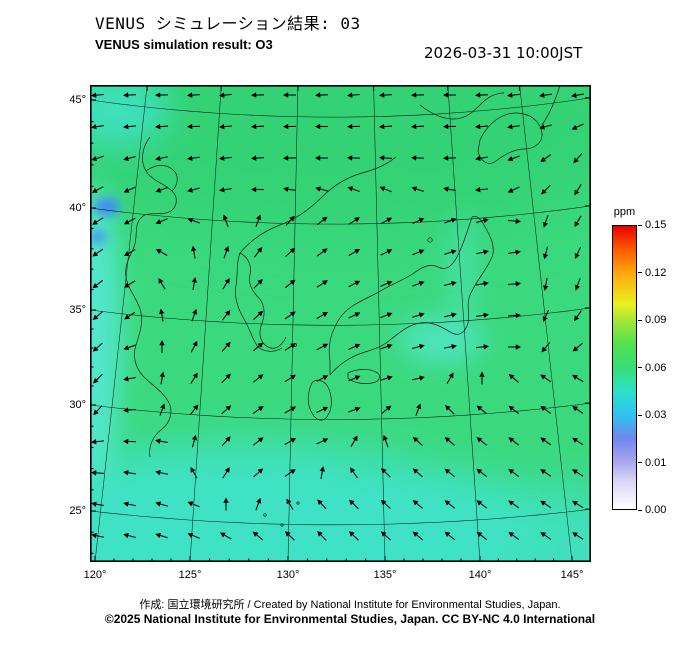 The width and height of the screenshot is (700, 649). Describe the element at coordinates (656, 510) in the screenshot. I see `colorbar-tick-label: 0.00` at that location.